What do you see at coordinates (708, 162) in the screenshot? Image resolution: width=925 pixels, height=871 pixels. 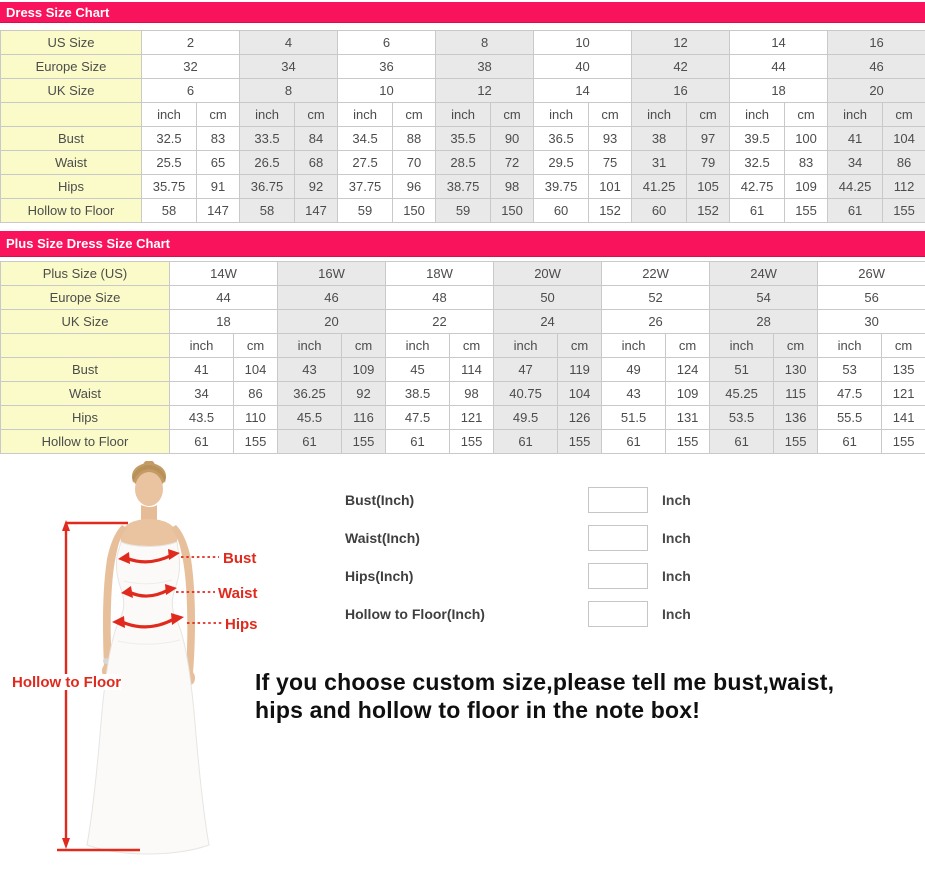 I see `measure-cell: 79` at bounding box center [708, 162].